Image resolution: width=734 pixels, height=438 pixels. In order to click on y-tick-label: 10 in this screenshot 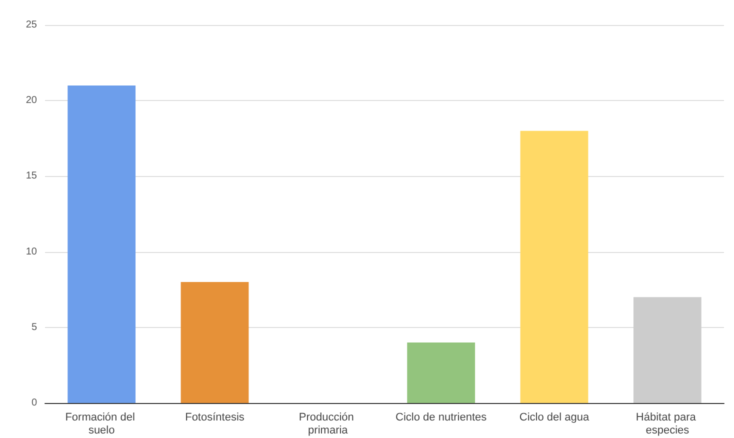, I will do `click(32, 252)`.